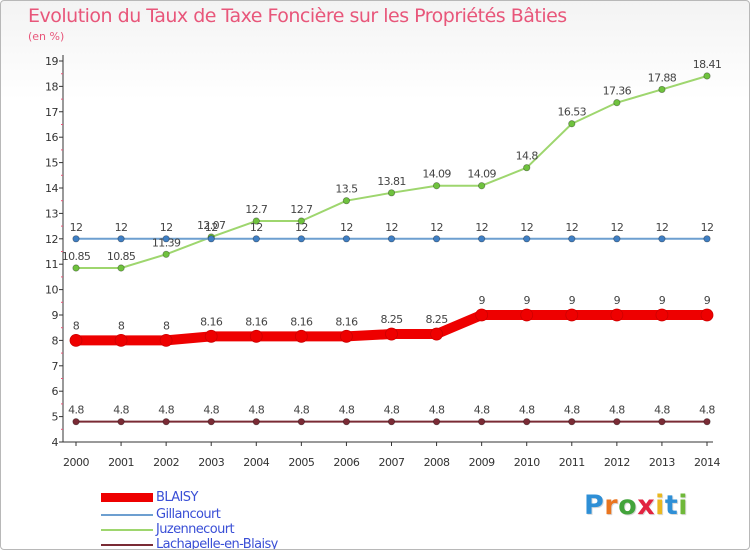  Describe the element at coordinates (662, 77) in the screenshot. I see `data-label-juzennecourt: 17.88` at that location.